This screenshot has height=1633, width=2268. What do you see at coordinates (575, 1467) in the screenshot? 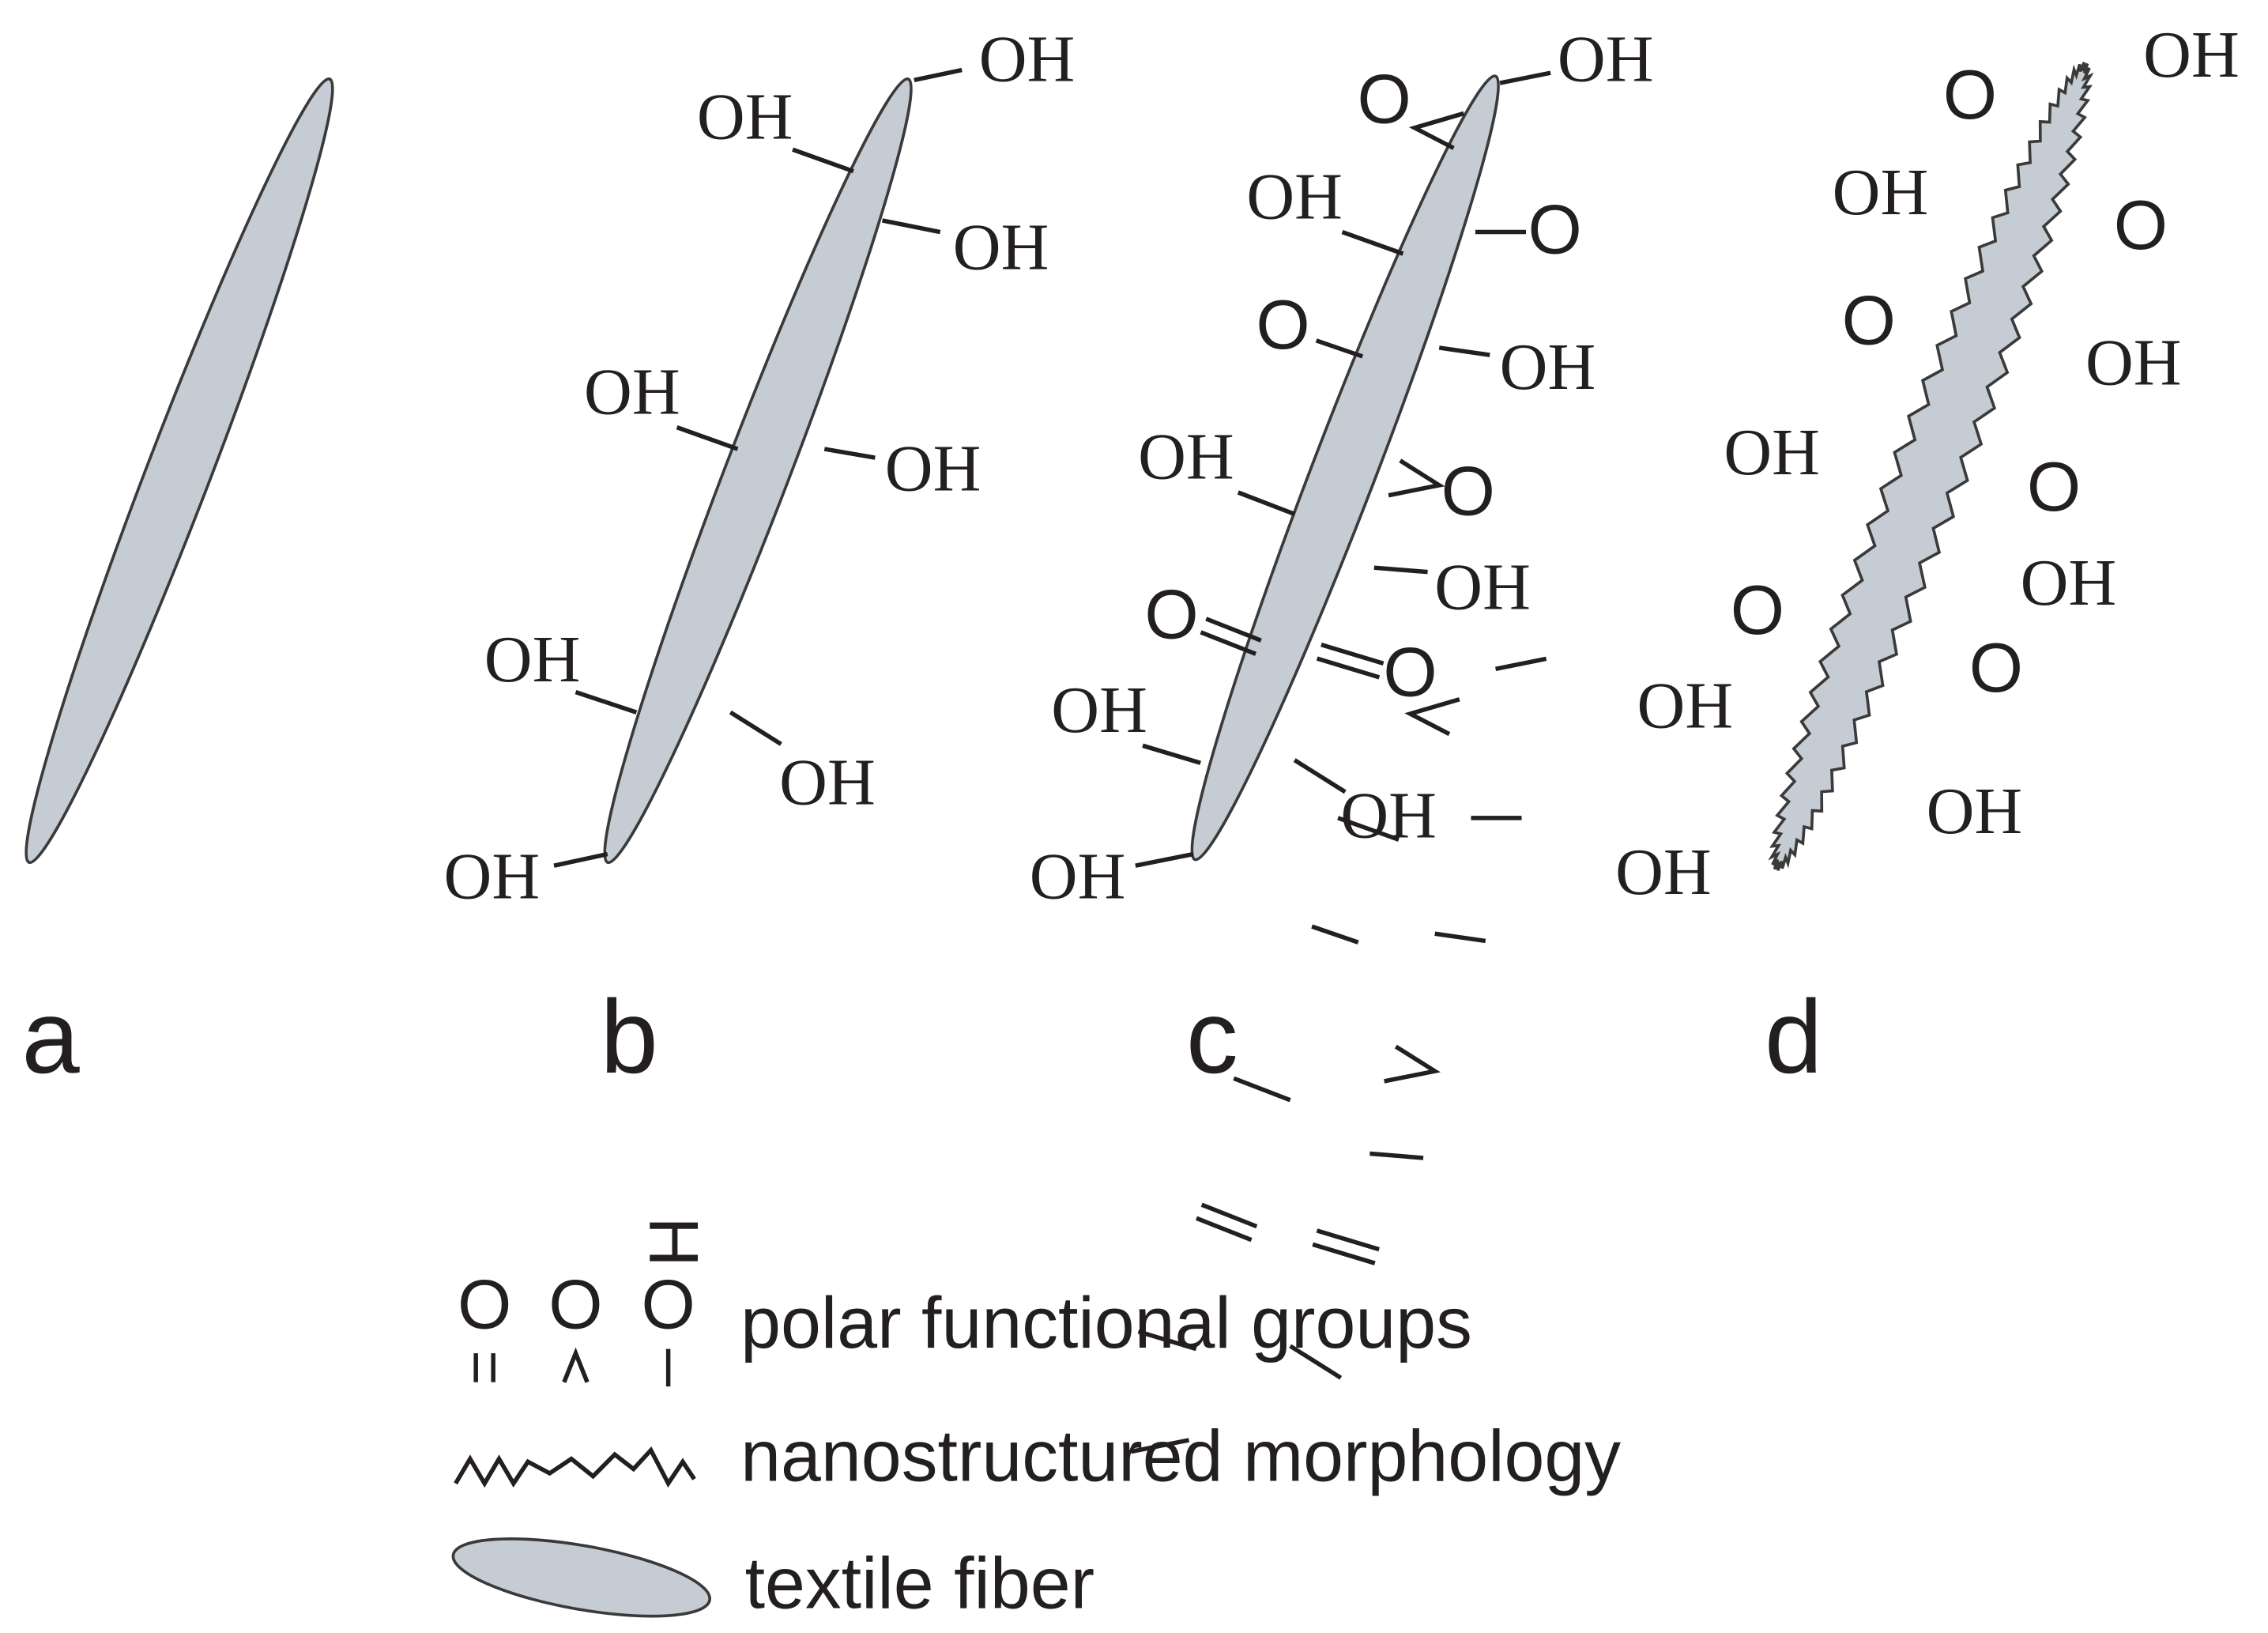
I see `zigzag-icon` at bounding box center [575, 1467].